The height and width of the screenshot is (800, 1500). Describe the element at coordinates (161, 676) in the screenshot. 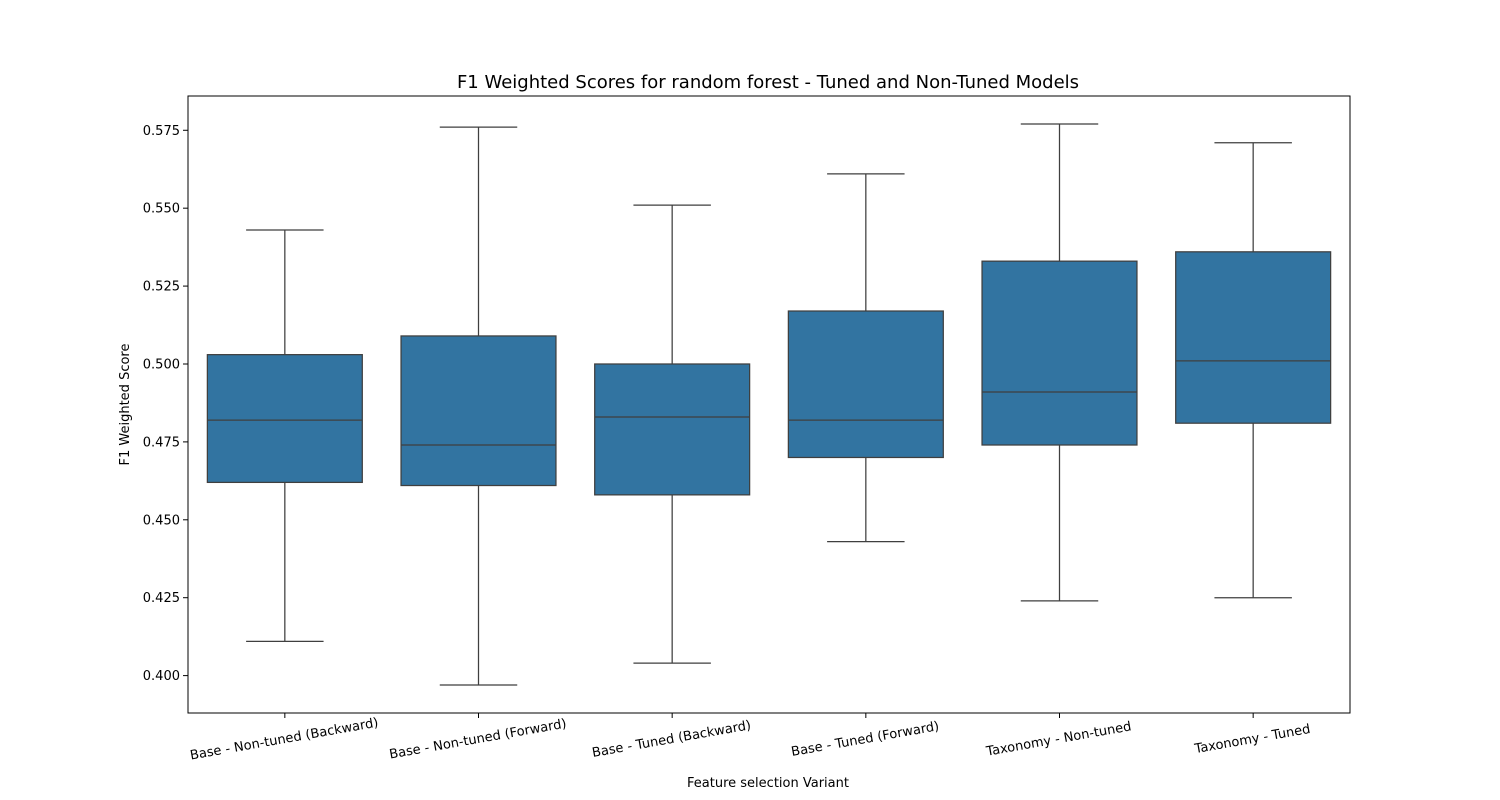

I see `y-tick-label: 0.400` at that location.